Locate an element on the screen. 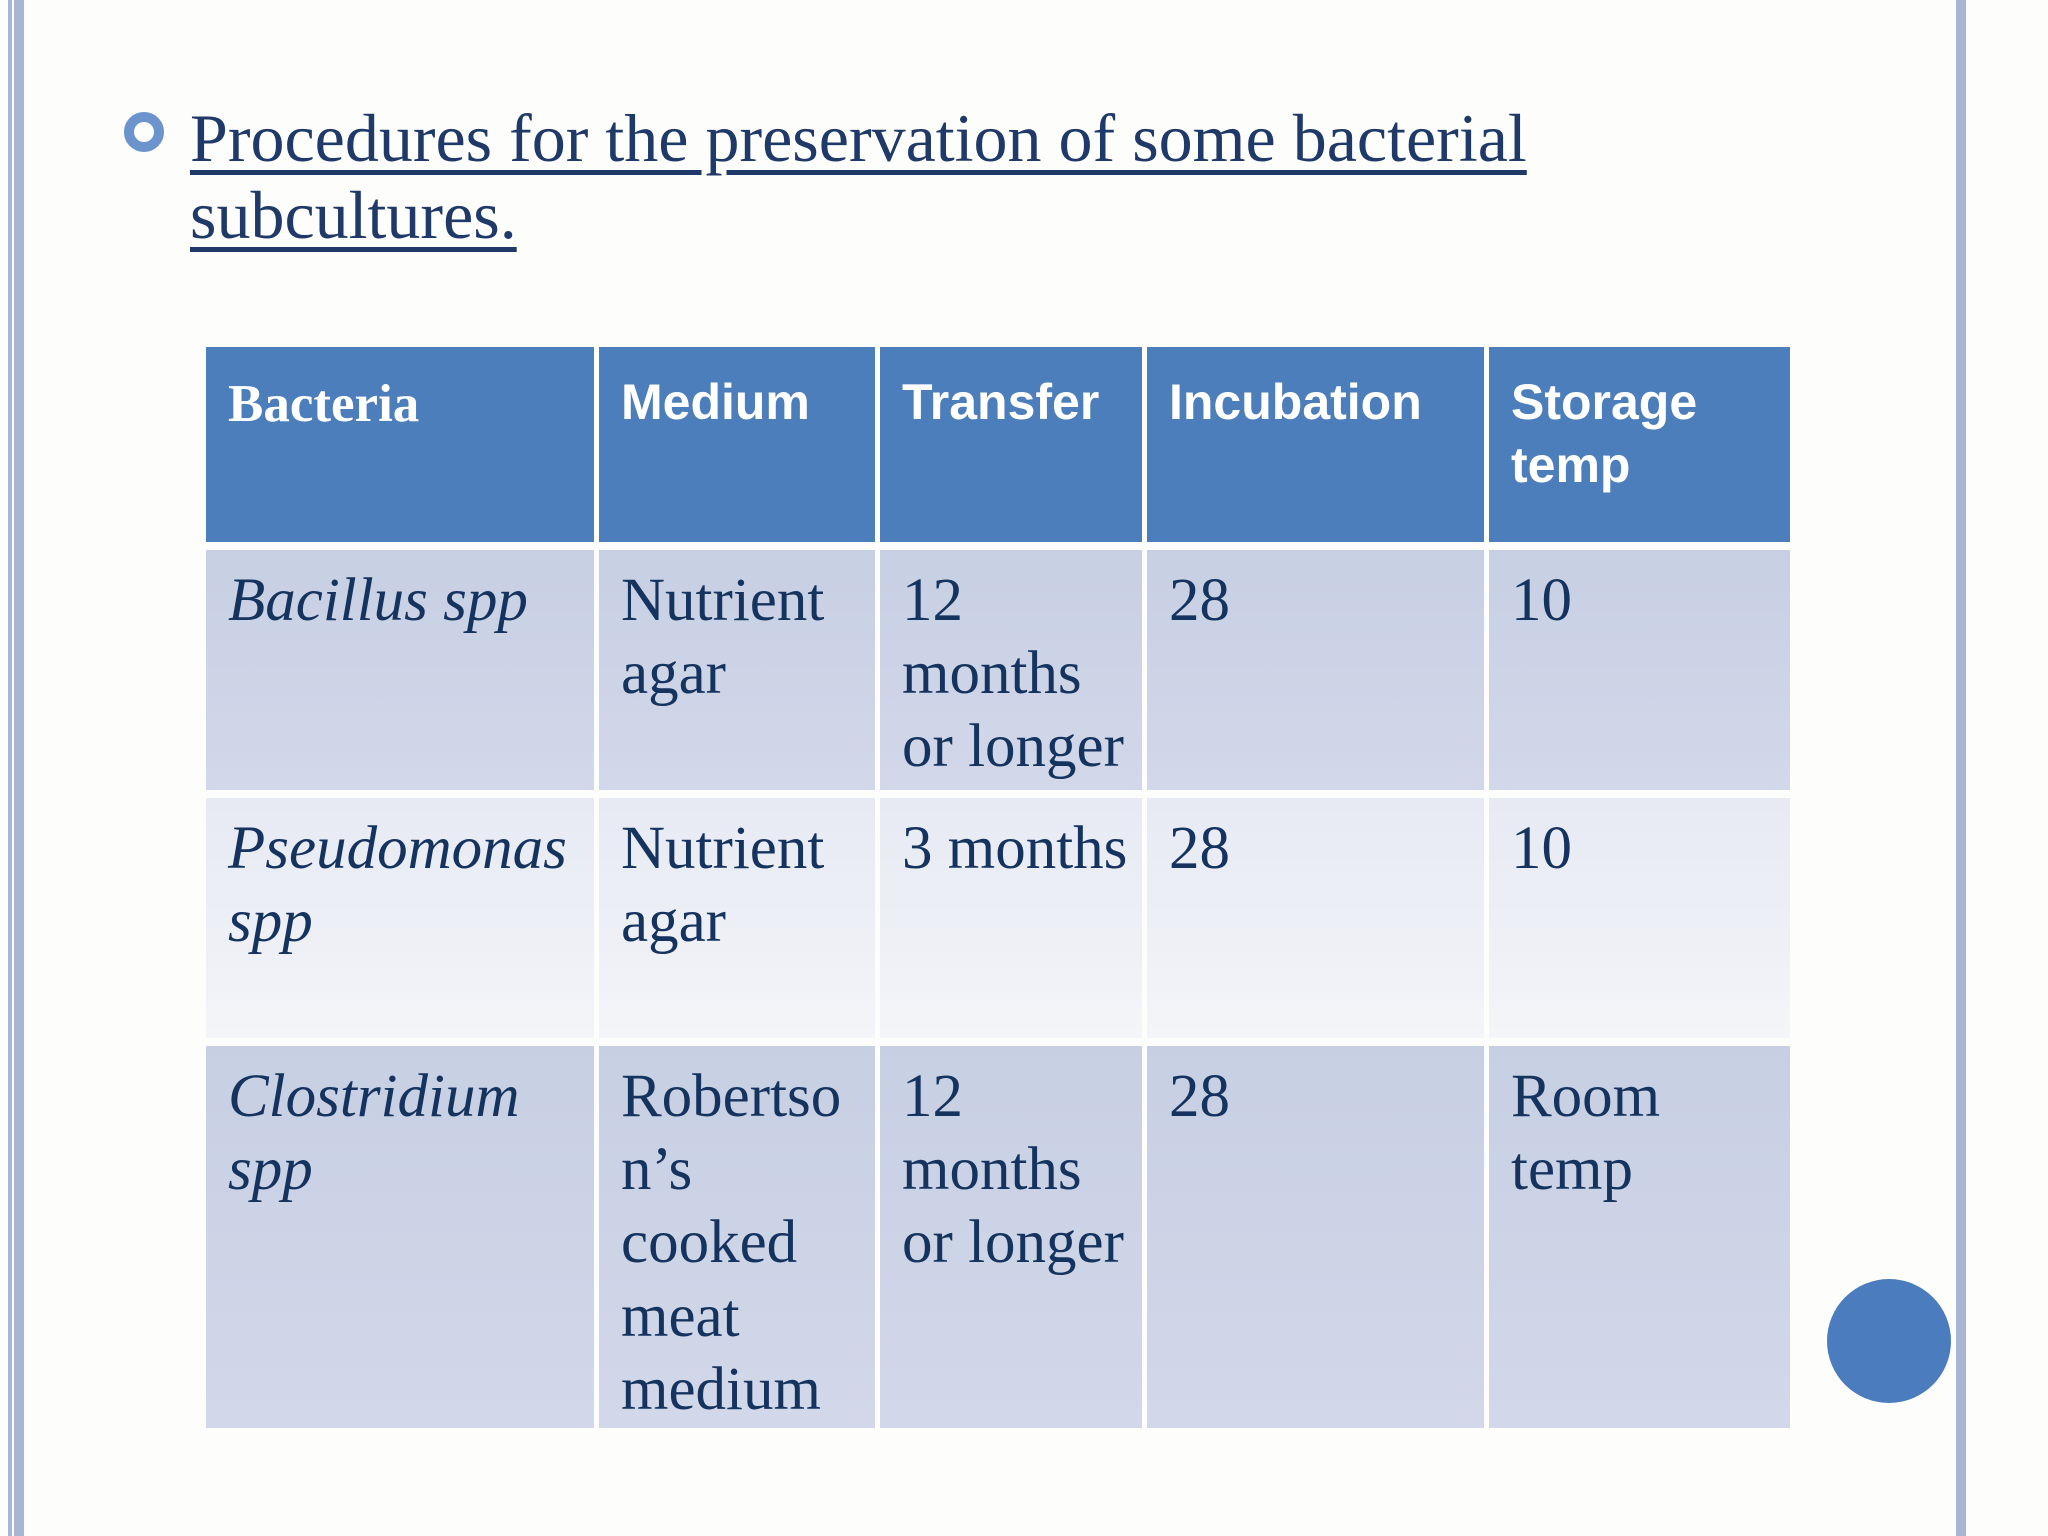 This screenshot has width=2048, height=1536. header-cell-storage-temp: Storage temp is located at coordinates (1639, 444).